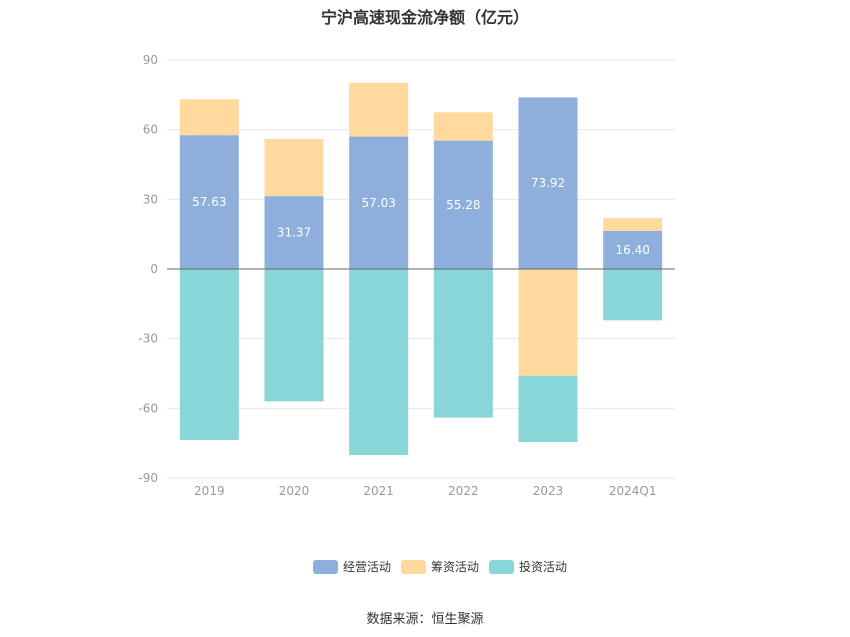 Image resolution: width=850 pixels, height=637 pixels. What do you see at coordinates (209, 117) in the screenshot?
I see `bar-筹资活动-2019` at bounding box center [209, 117].